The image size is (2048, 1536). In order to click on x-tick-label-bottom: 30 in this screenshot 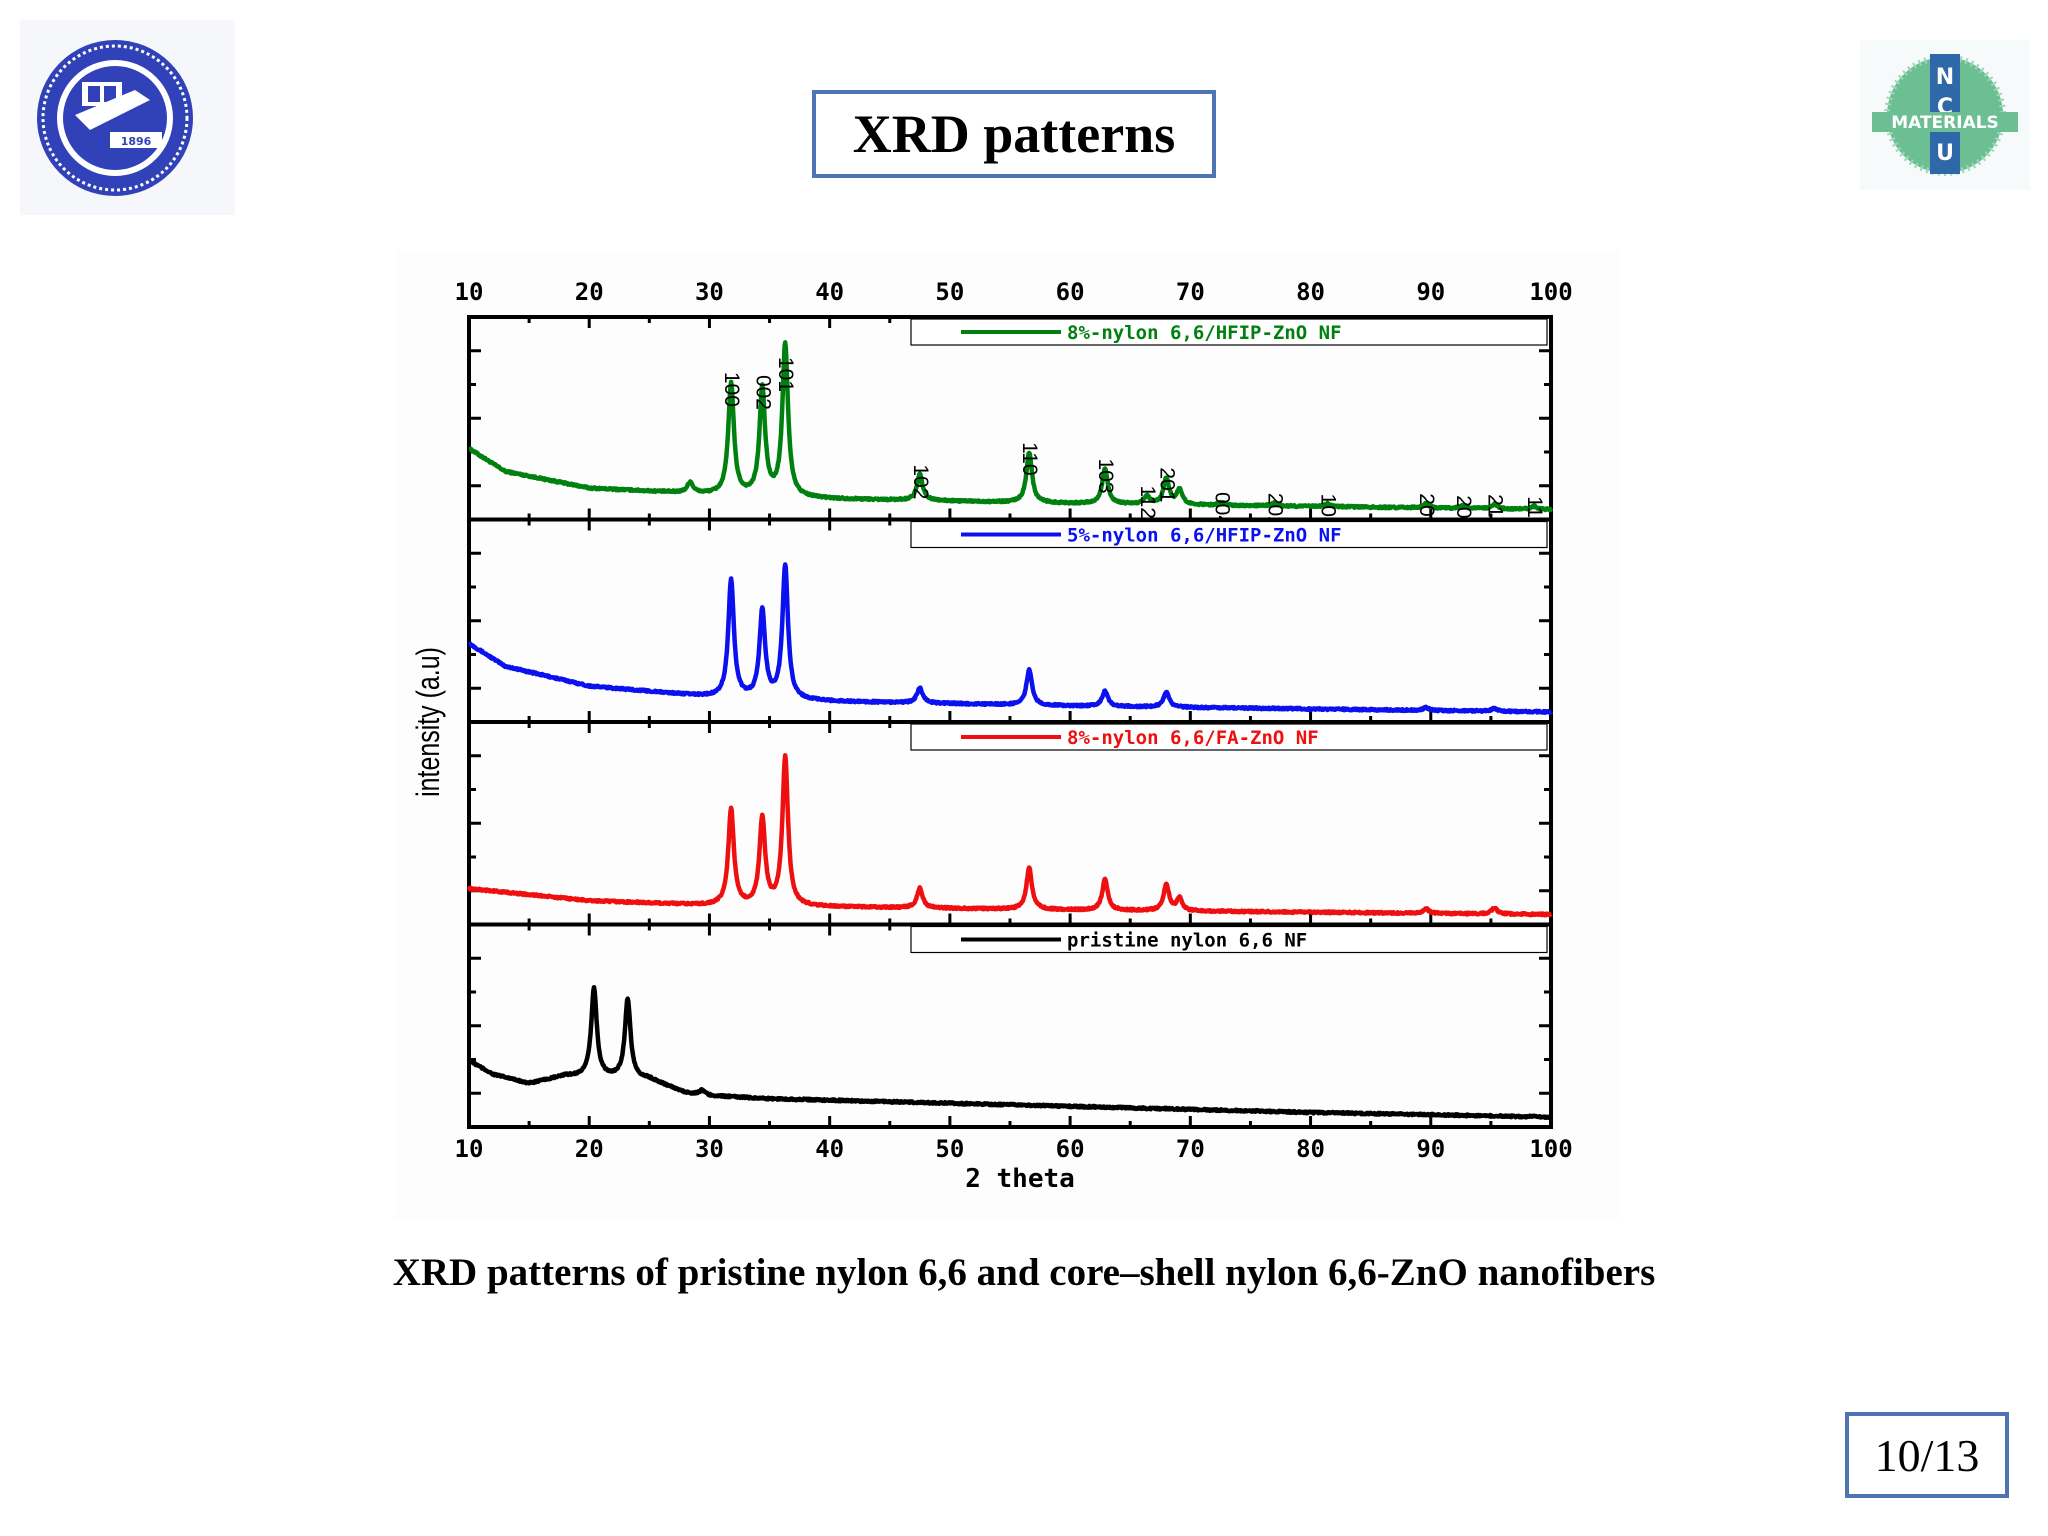, I will do `click(709, 1149)`.